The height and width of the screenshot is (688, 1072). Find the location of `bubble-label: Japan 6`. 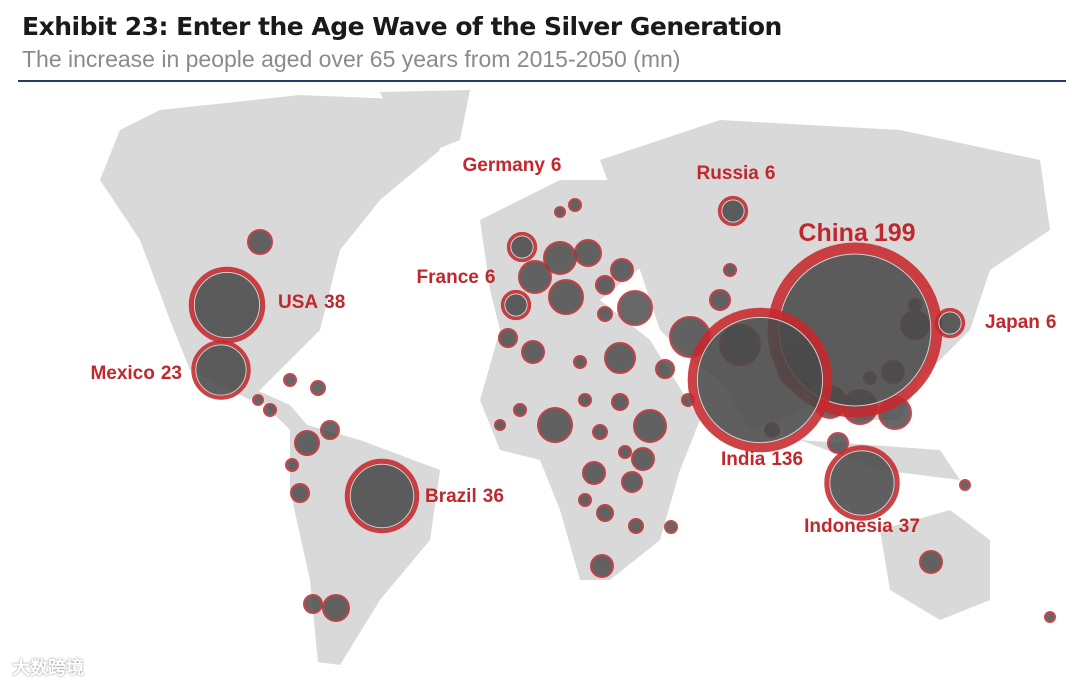

bubble-label: Japan 6 is located at coordinates (1021, 322).